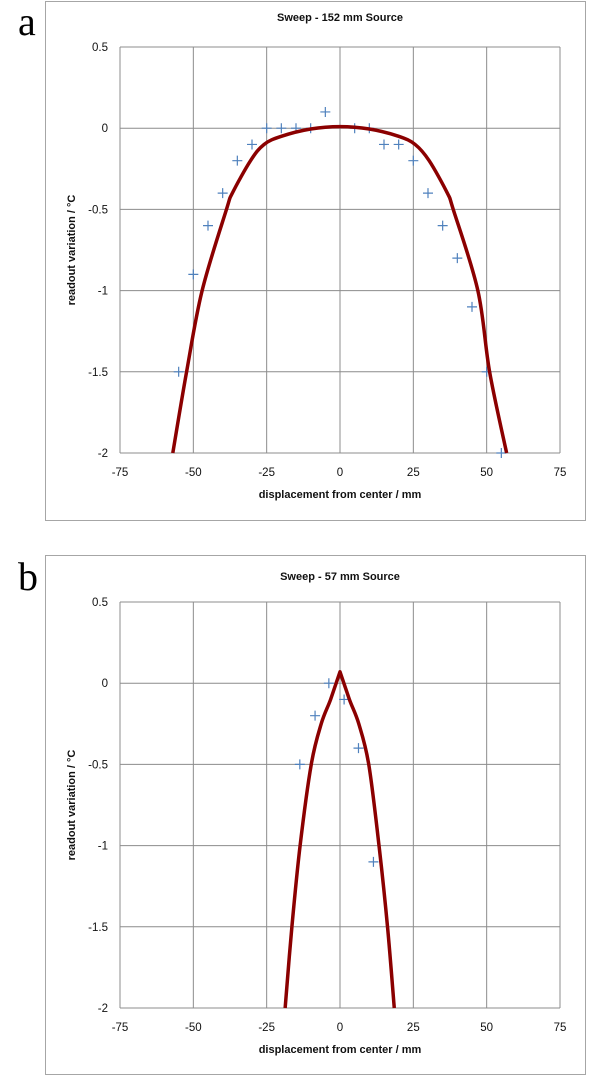  What do you see at coordinates (340, 577) in the screenshot?
I see `chart-title: Sweep - 57 mm Source` at bounding box center [340, 577].